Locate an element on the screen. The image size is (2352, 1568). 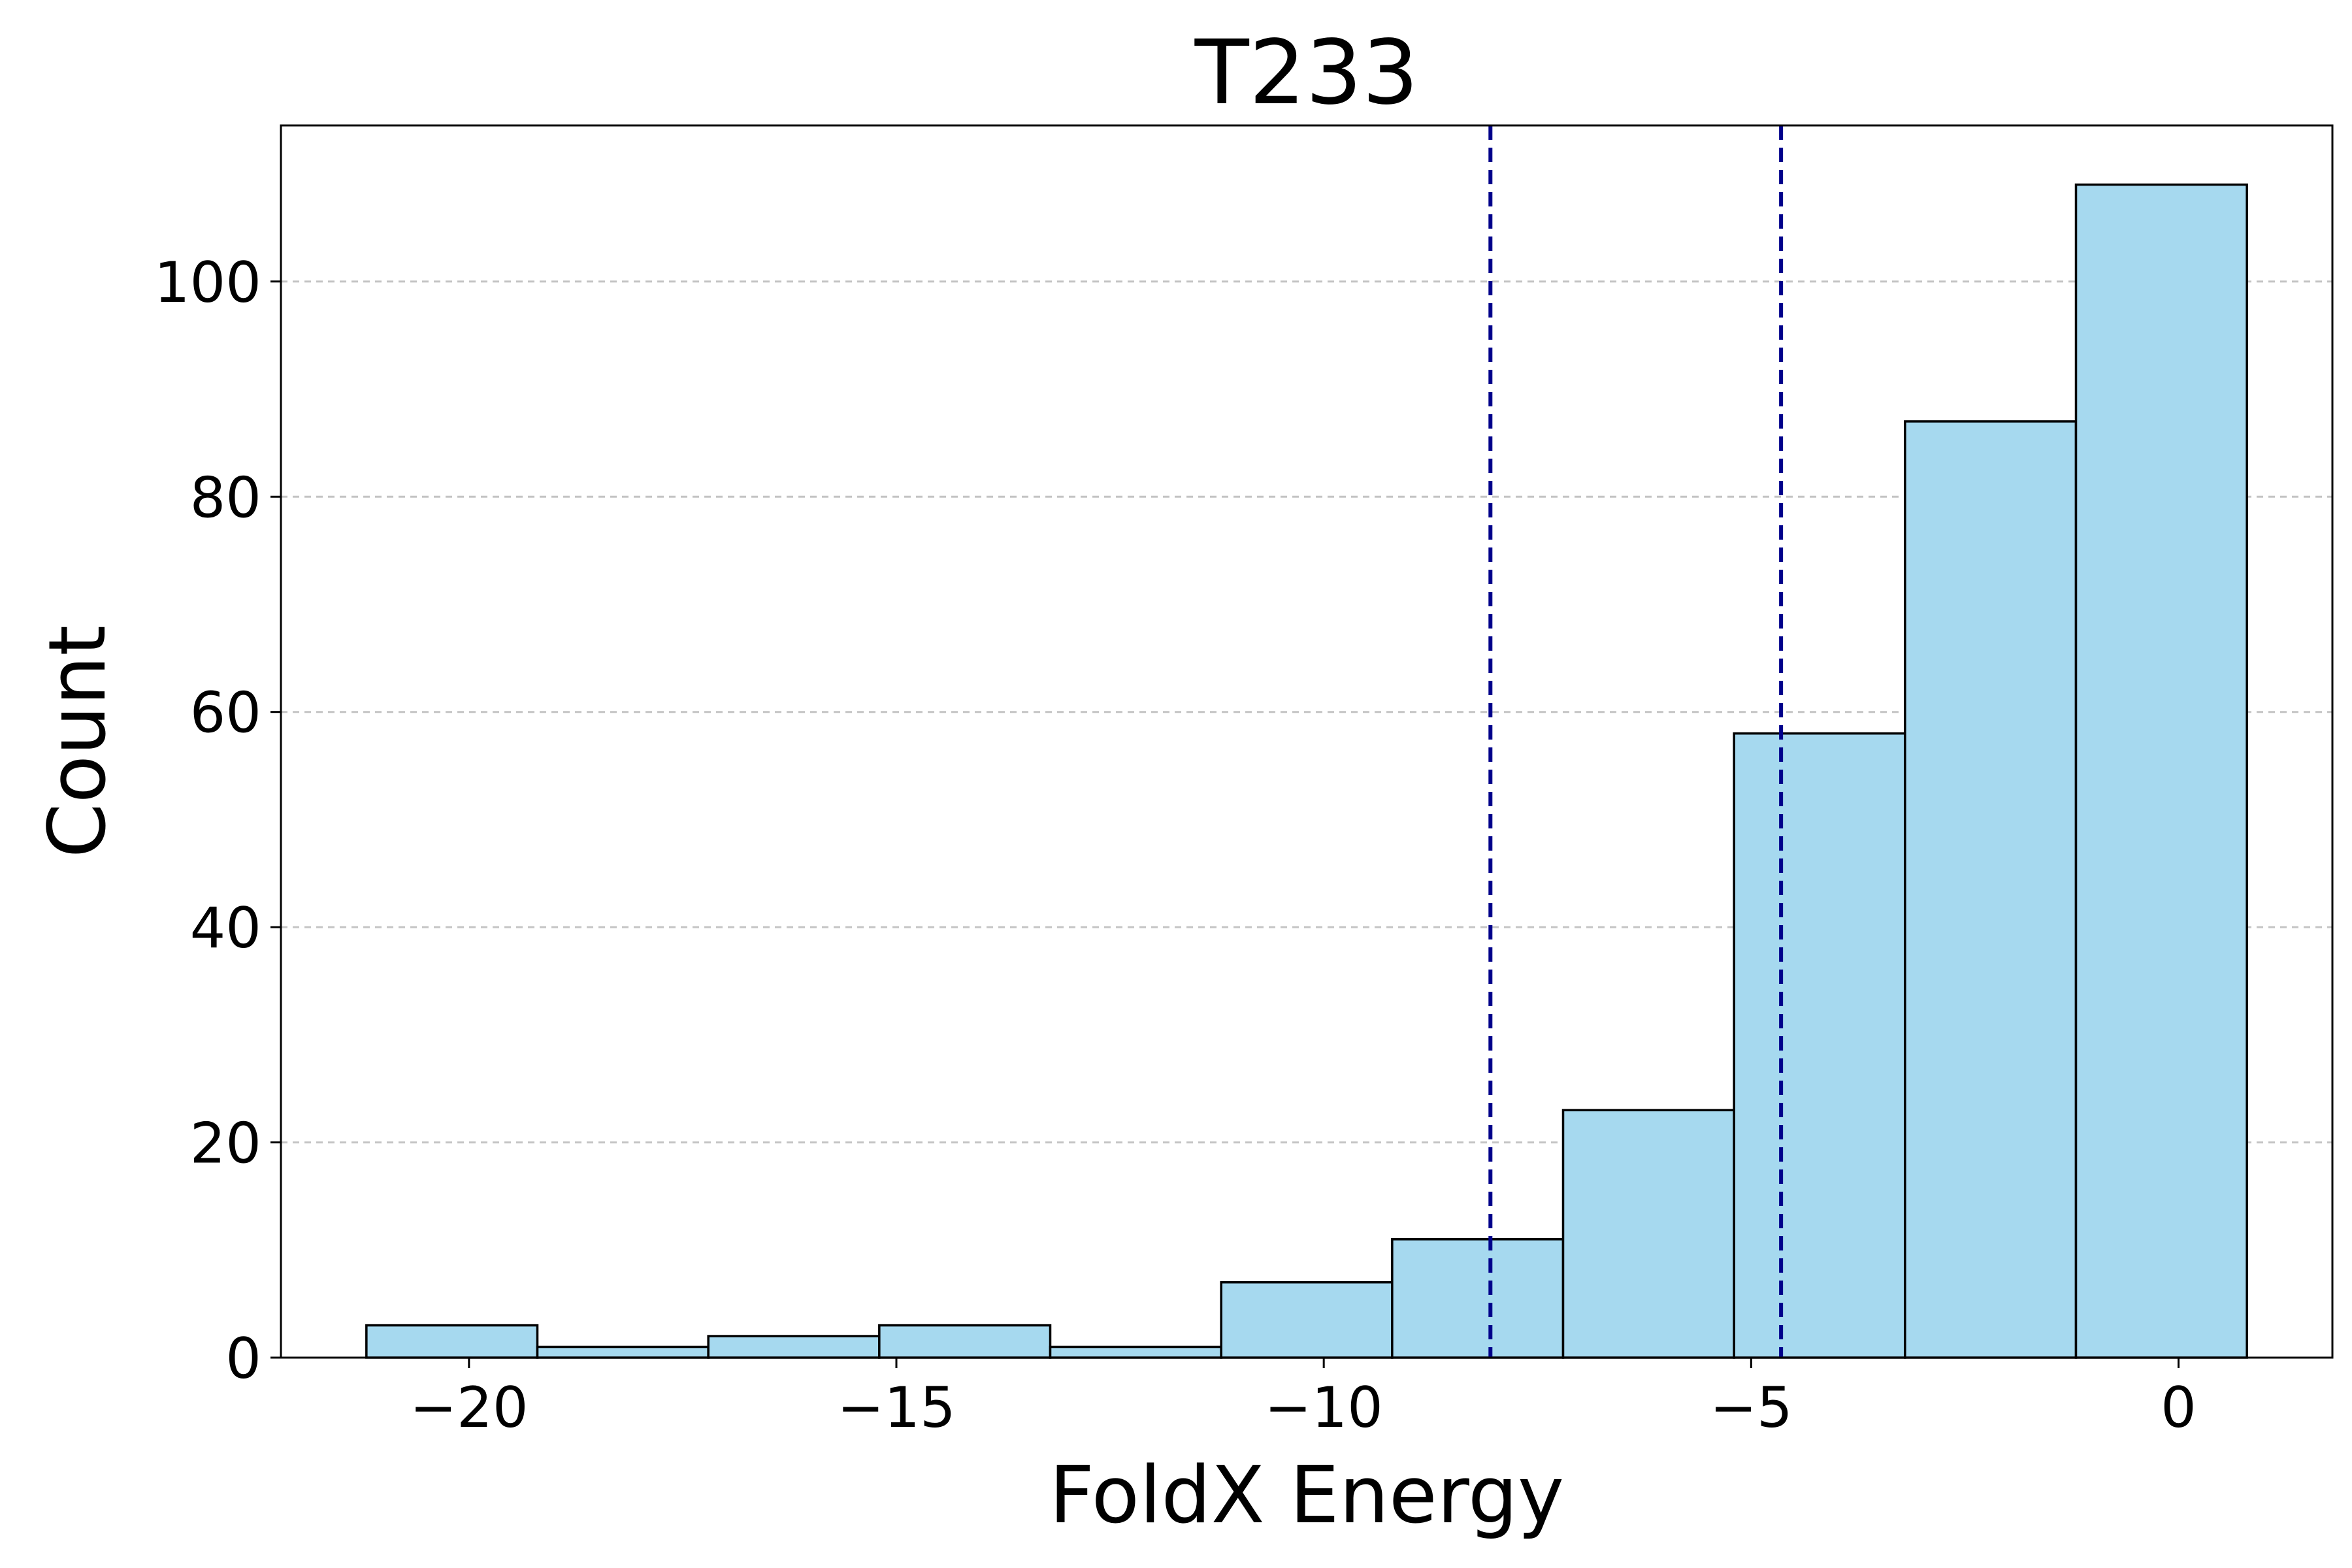
x-ticks: −20 −15 −10 −5 0 is located at coordinates (1303, 1399).